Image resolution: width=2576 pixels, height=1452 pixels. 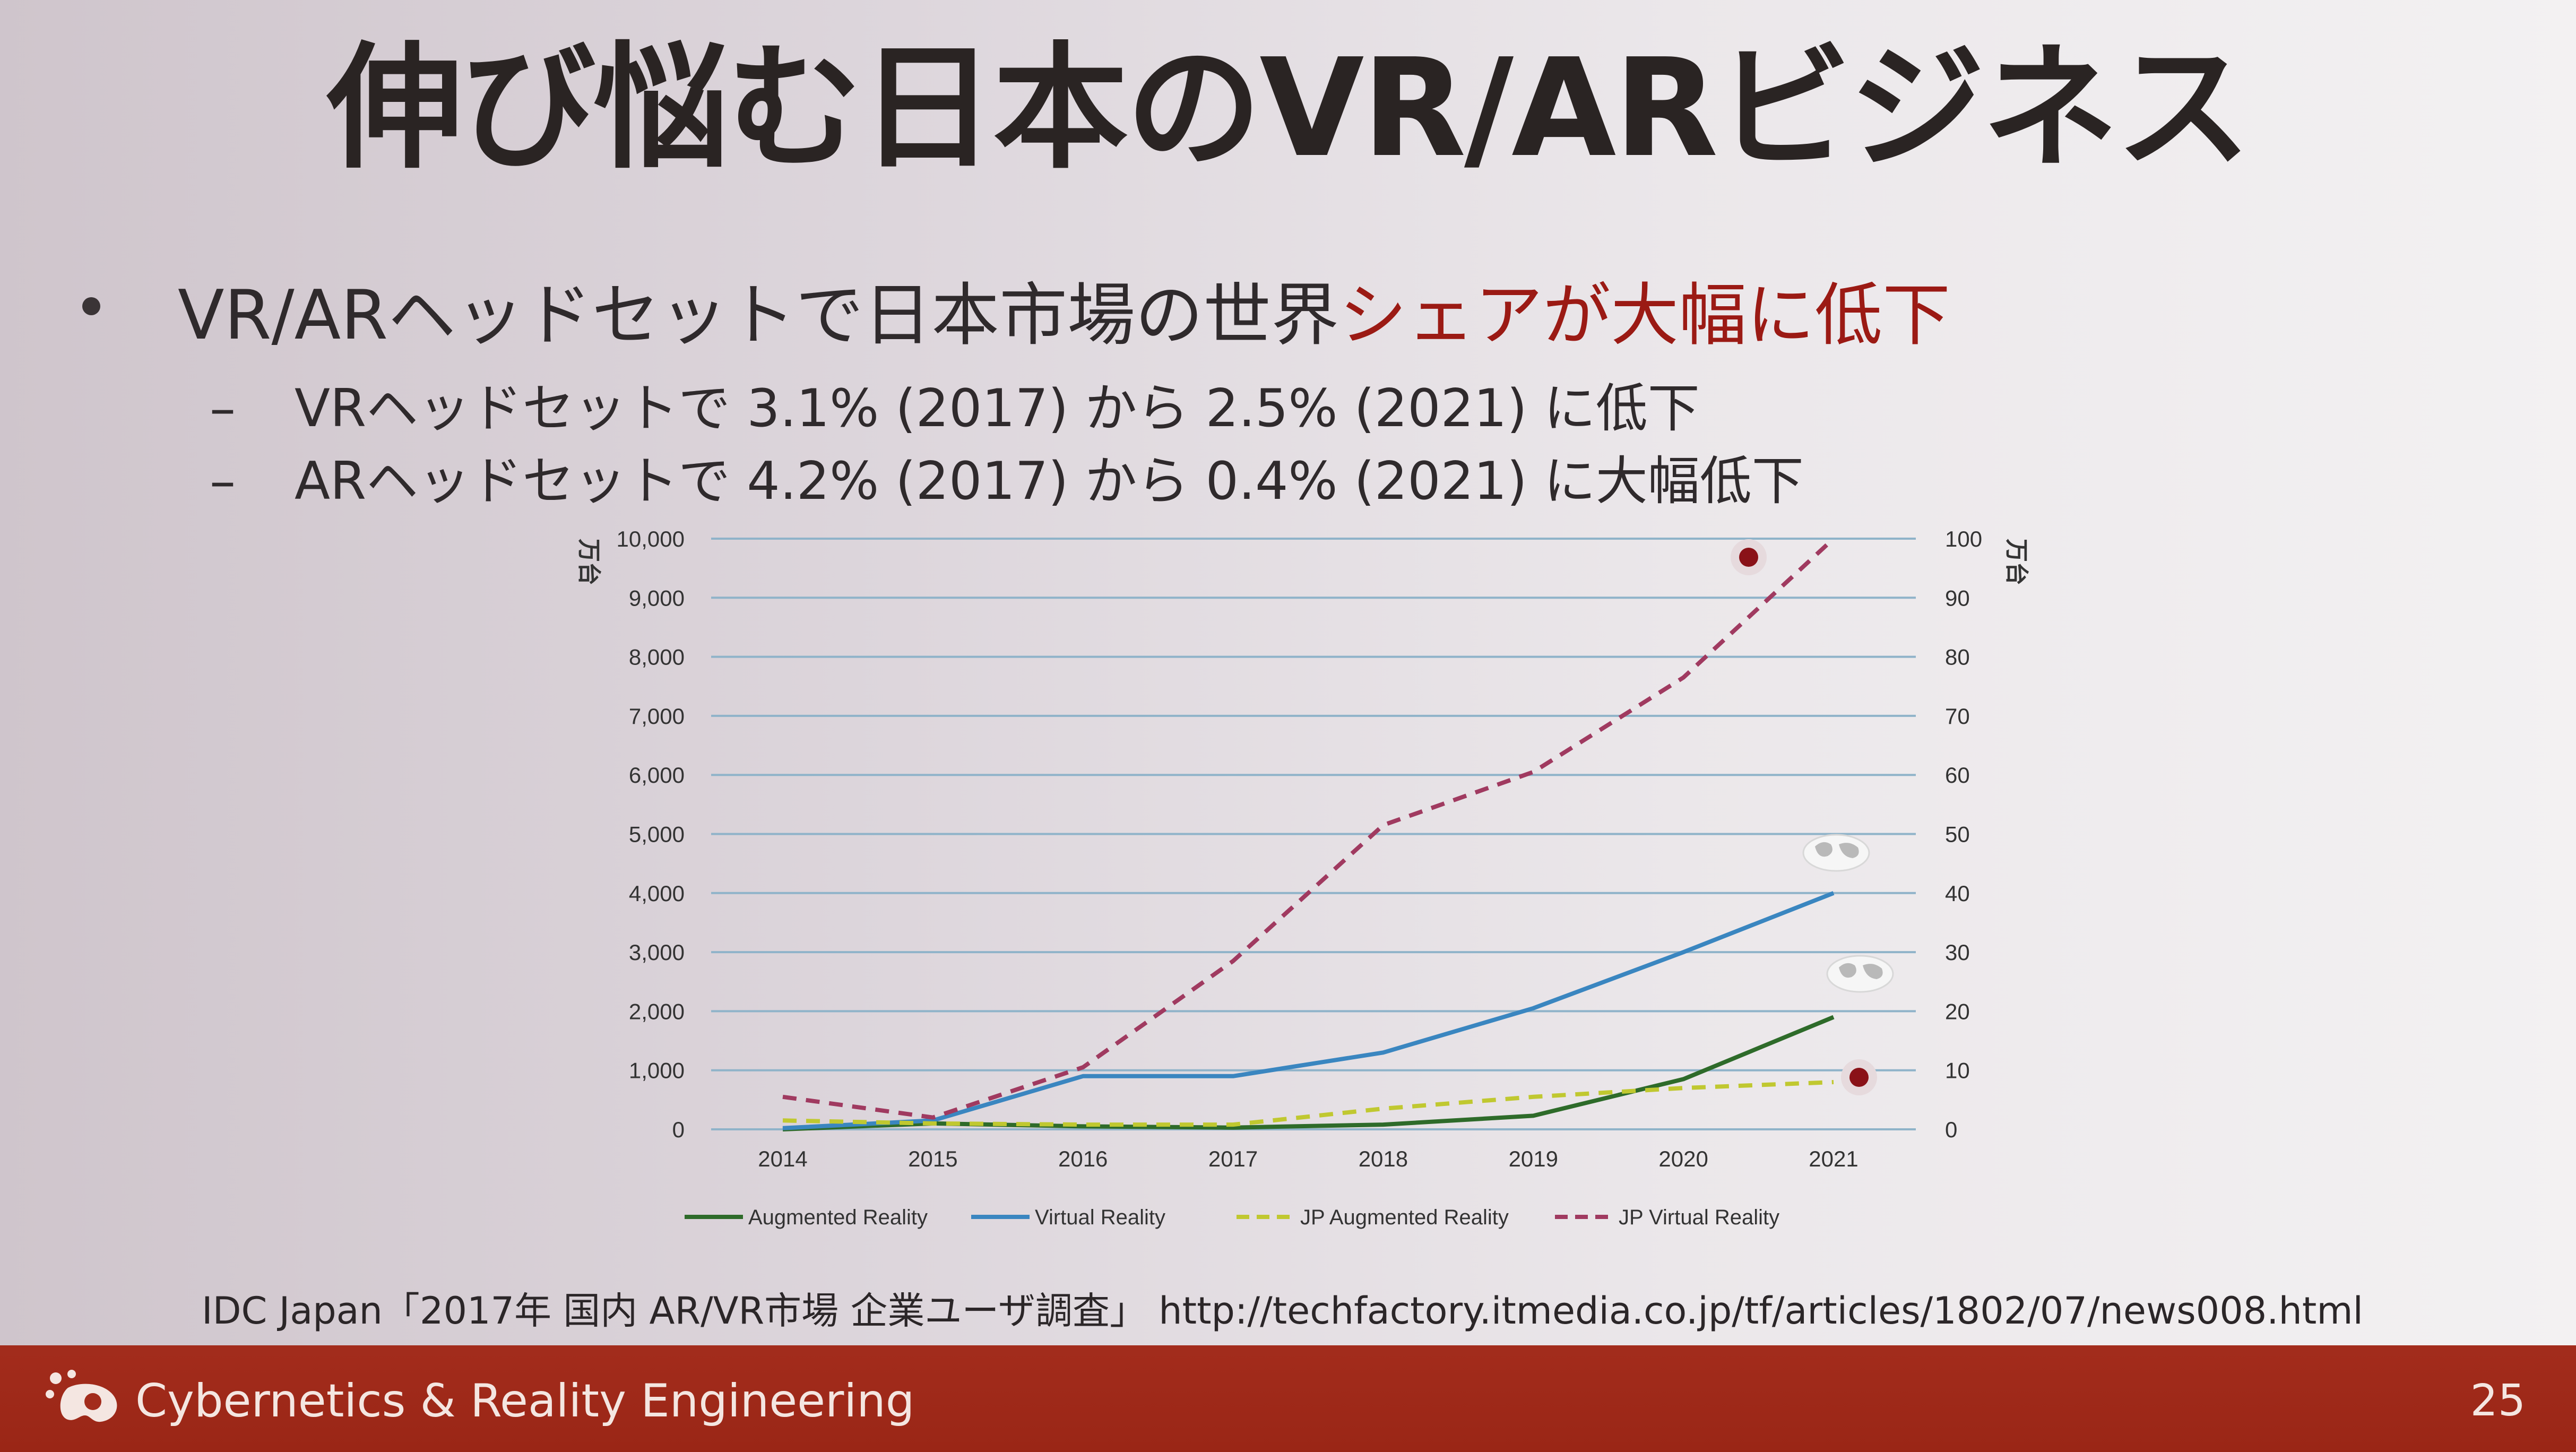 I want to click on bullet-main-prefix: VR/ARヘッドセットで日本市場の世界, so click(x=758, y=315).